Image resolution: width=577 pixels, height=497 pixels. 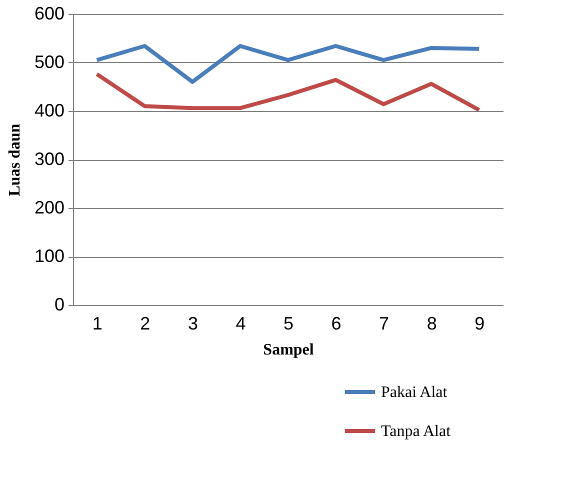 What do you see at coordinates (288, 350) in the screenshot?
I see `x-axis-title: Sampel` at bounding box center [288, 350].